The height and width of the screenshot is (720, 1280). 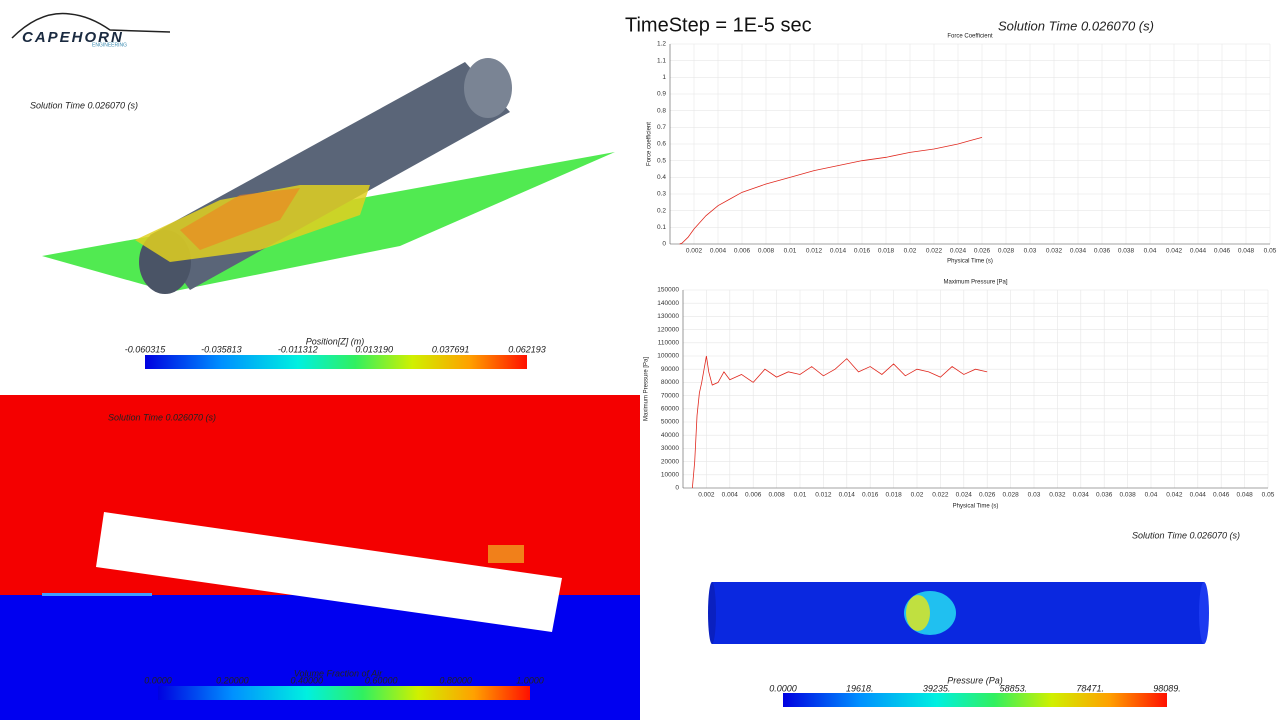 What do you see at coordinates (1010, 495) in the screenshot?
I see `x-tick-label: 0.028` at bounding box center [1010, 495].